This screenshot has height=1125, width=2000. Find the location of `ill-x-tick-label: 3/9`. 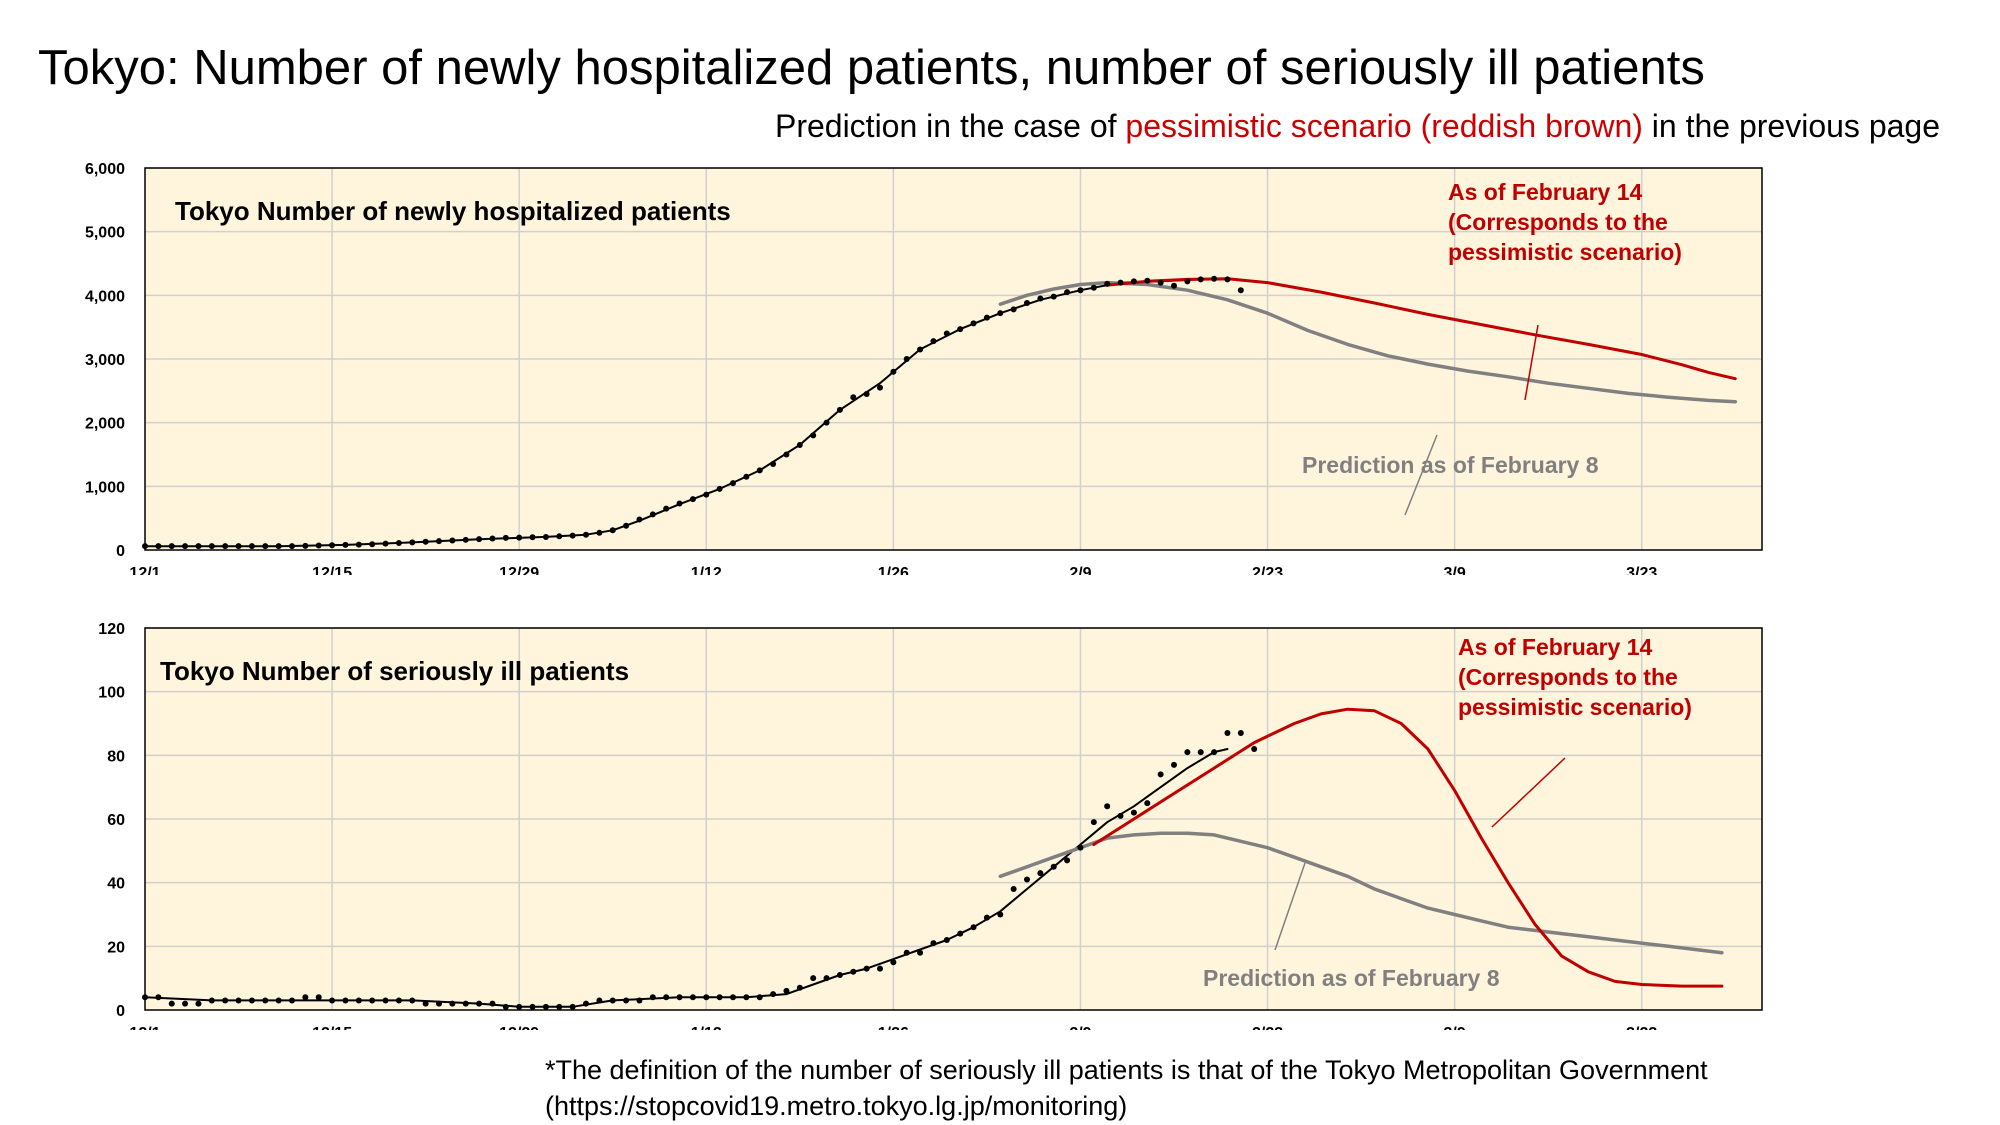

ill-x-tick-label: 3/9 is located at coordinates (1455, 1027).